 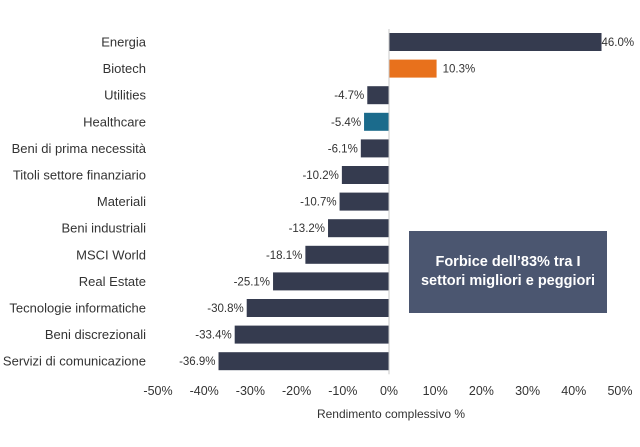 What do you see at coordinates (346, 123) in the screenshot?
I see `value-label-healthcare: -5.4%` at bounding box center [346, 123].